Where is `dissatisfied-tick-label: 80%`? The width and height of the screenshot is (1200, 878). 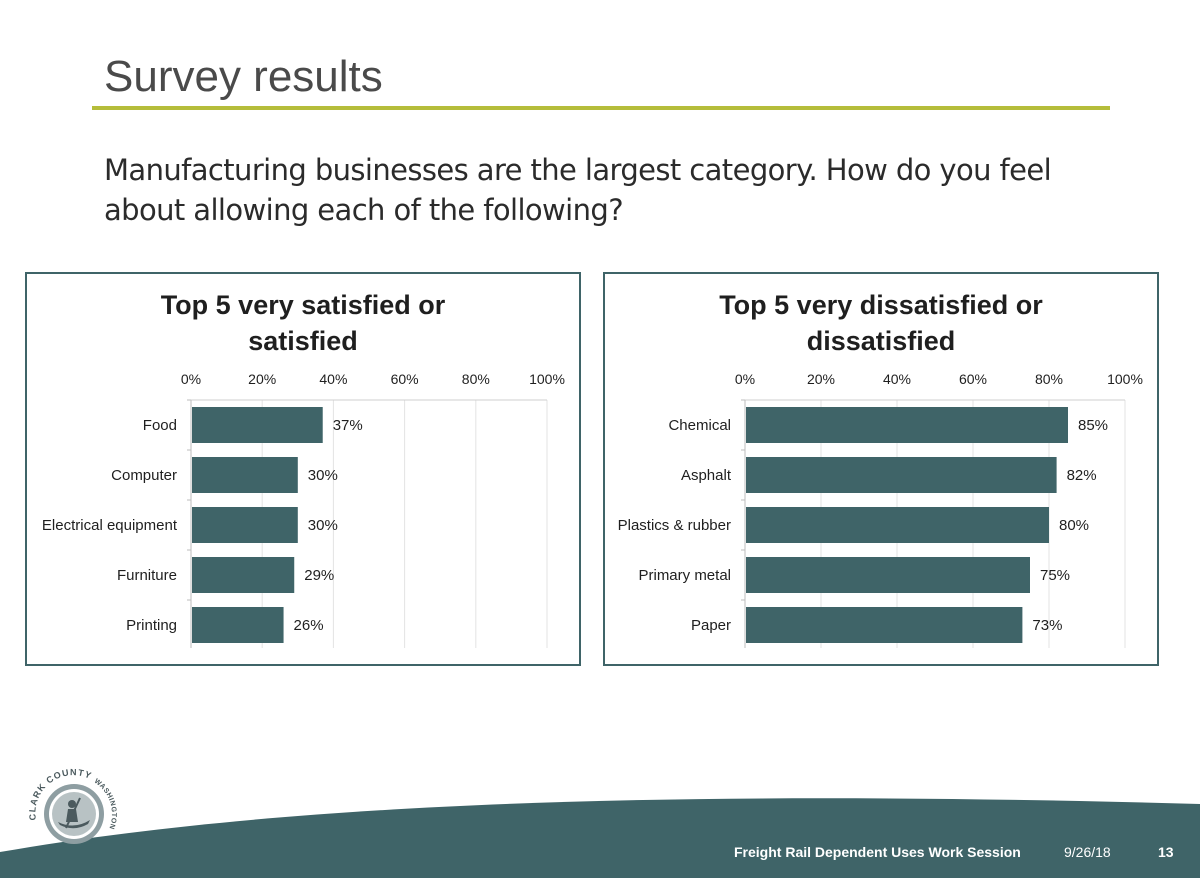
dissatisfied-tick-label: 80% is located at coordinates (1049, 379).